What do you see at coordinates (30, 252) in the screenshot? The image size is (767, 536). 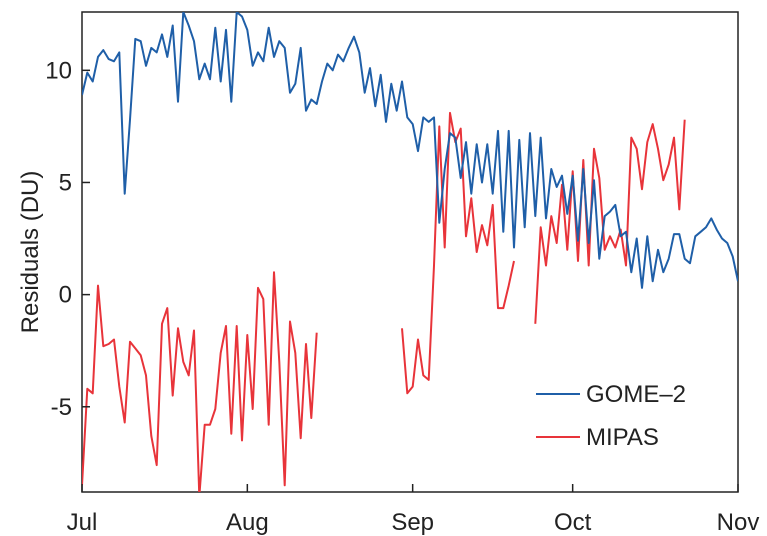 I see `y-axis-title: Residuals (DU)` at bounding box center [30, 252].